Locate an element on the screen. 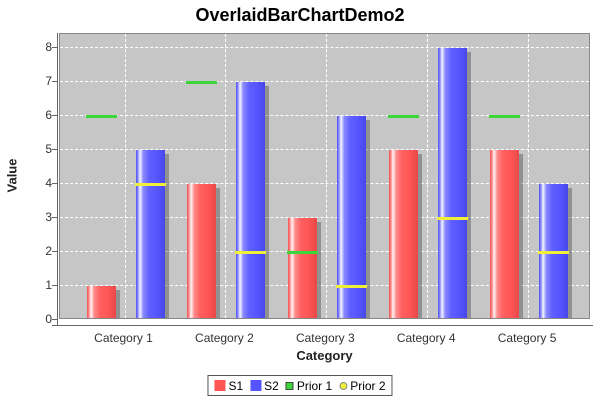 This screenshot has width=600, height=400. chart-title: OverlaidBarChartDemo2 is located at coordinates (300, 15).